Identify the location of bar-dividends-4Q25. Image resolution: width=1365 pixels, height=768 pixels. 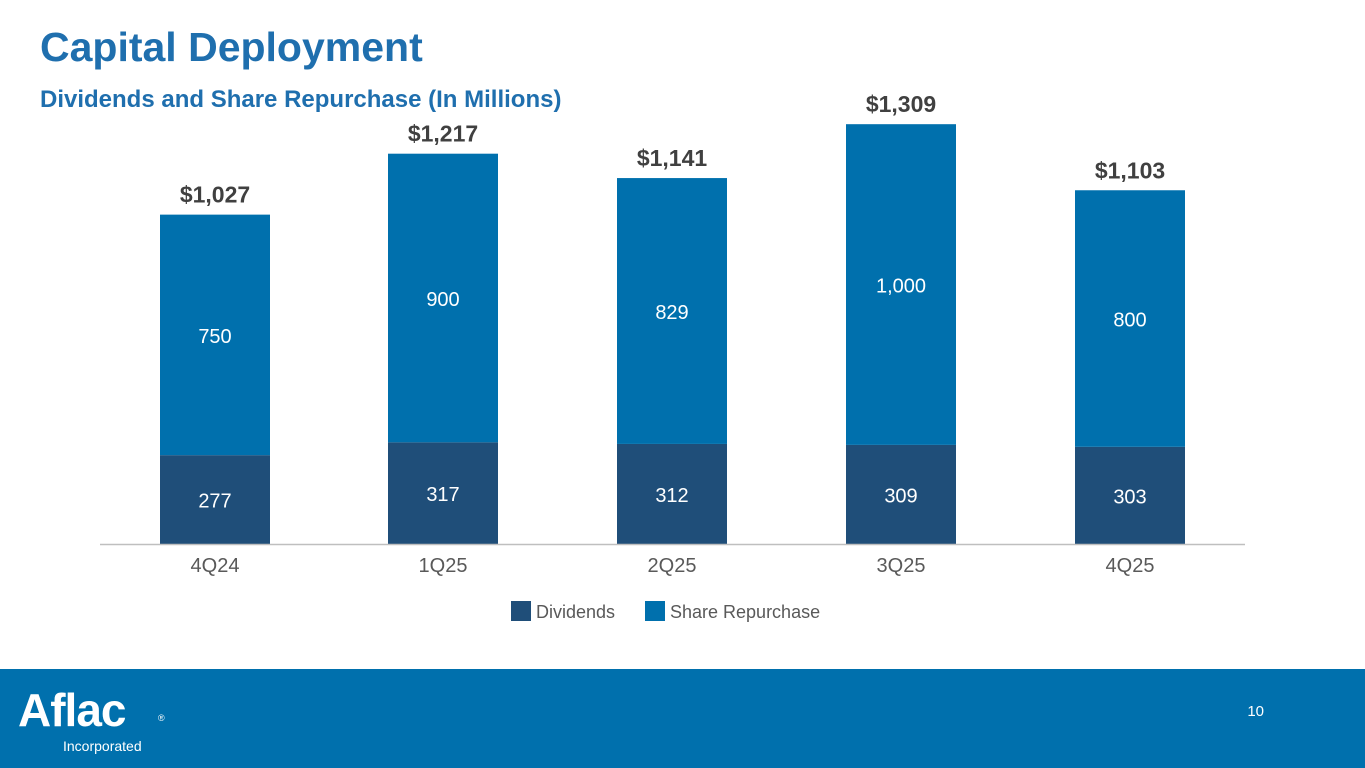
(1130, 495).